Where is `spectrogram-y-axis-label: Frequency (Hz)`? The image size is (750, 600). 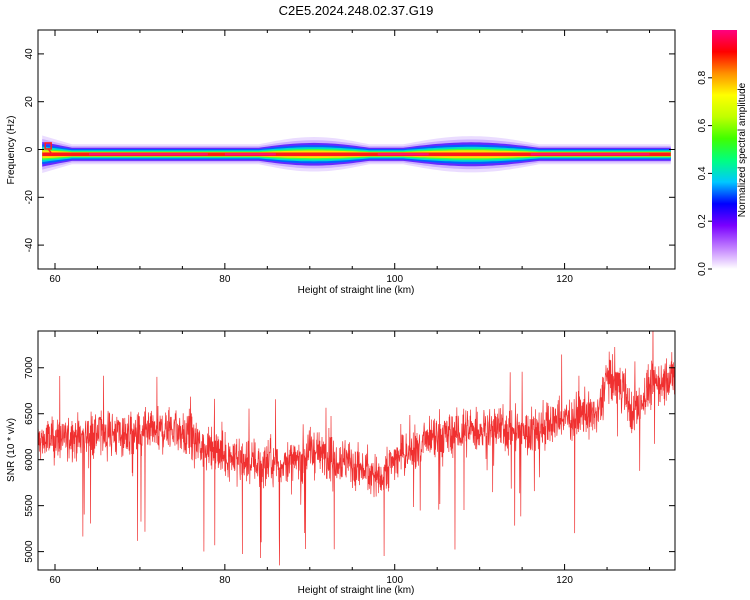
spectrogram-y-axis-label: Frequency (Hz) is located at coordinates (11, 150).